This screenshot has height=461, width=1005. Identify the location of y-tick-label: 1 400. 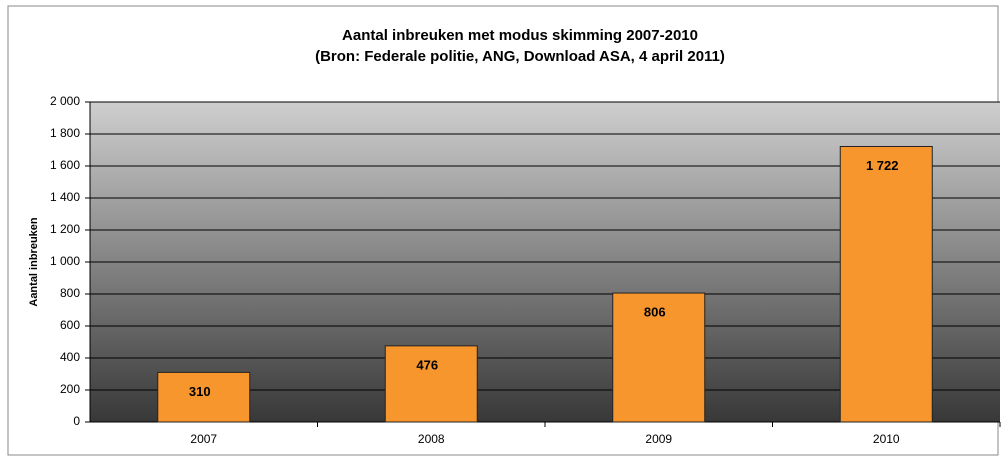
(65, 197).